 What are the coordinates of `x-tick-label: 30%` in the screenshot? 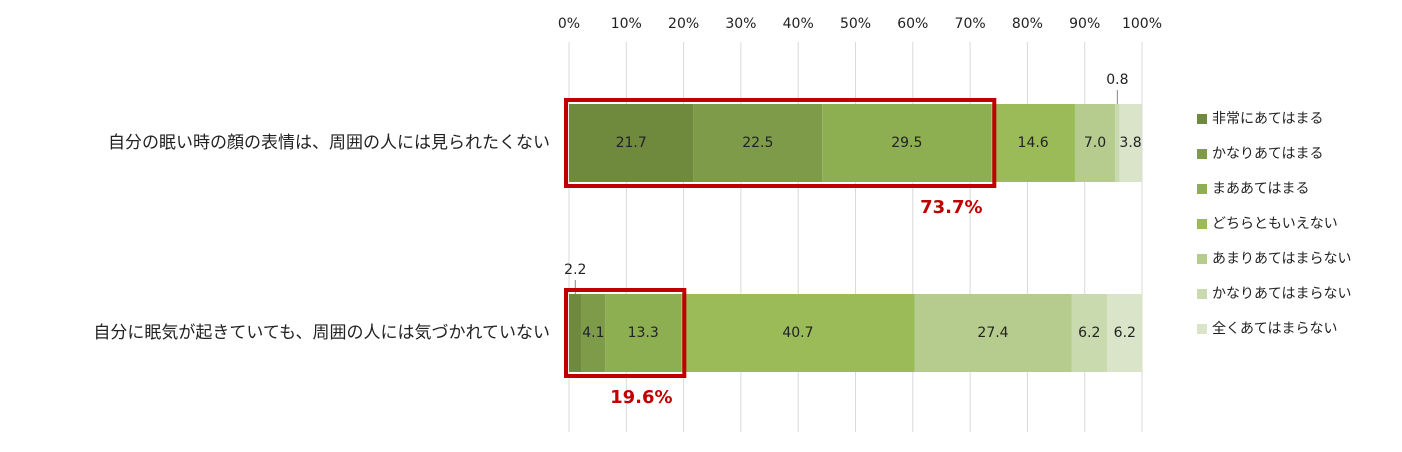 It's located at (740, 24).